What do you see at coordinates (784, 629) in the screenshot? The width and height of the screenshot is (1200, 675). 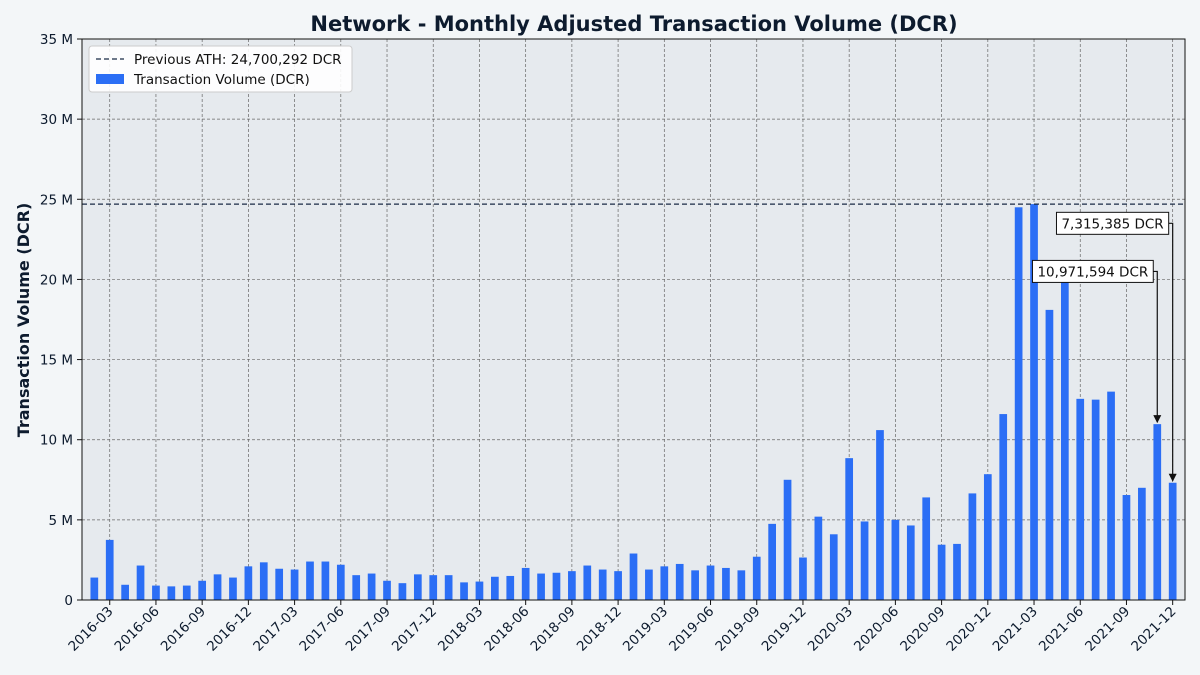 I see `x-tick-label: 2019-12` at bounding box center [784, 629].